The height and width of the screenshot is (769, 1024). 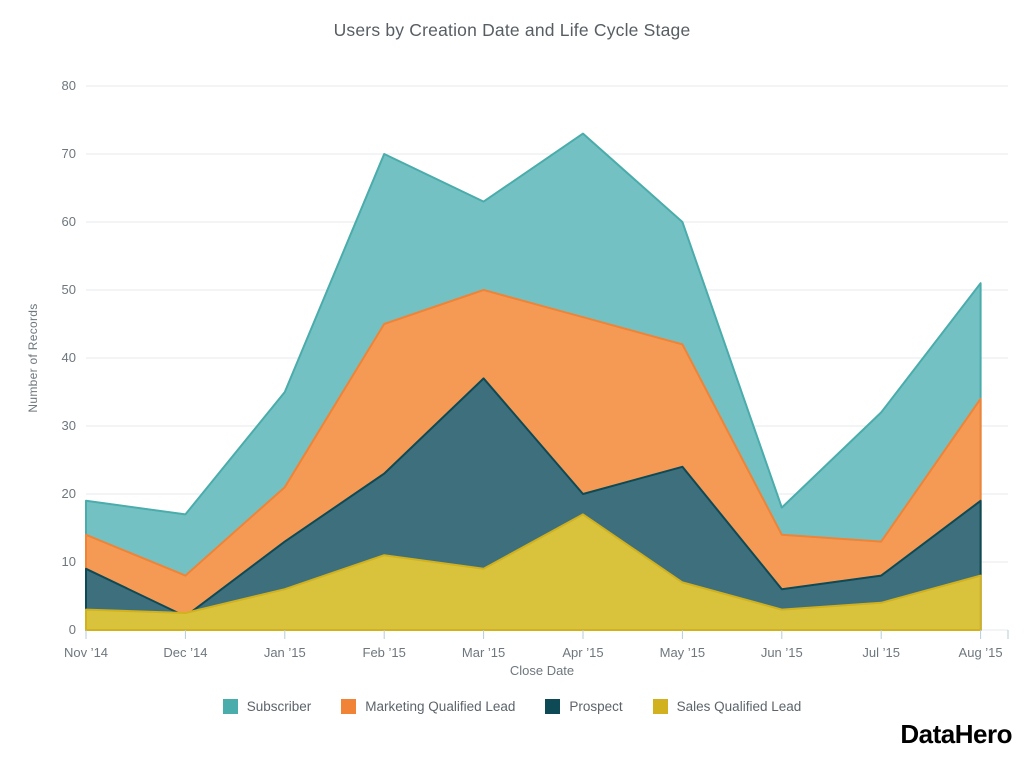 I want to click on y-tick-label: 0, so click(x=72, y=629).